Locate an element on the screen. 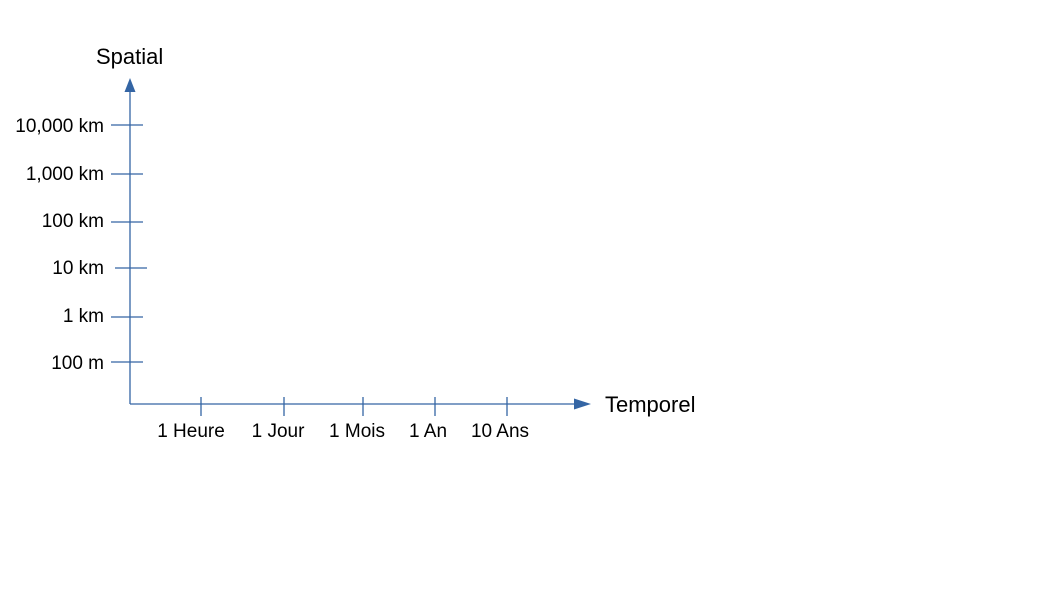 The height and width of the screenshot is (595, 1058). y-tick-label: 1 km is located at coordinates (83, 316).